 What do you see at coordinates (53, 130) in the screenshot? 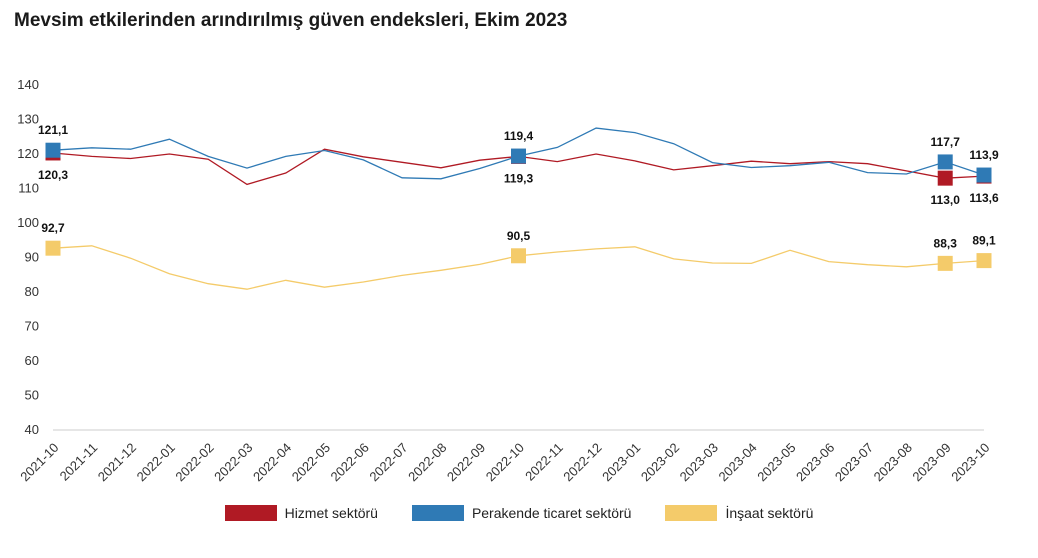
I see `data-label: 121,1` at bounding box center [53, 130].